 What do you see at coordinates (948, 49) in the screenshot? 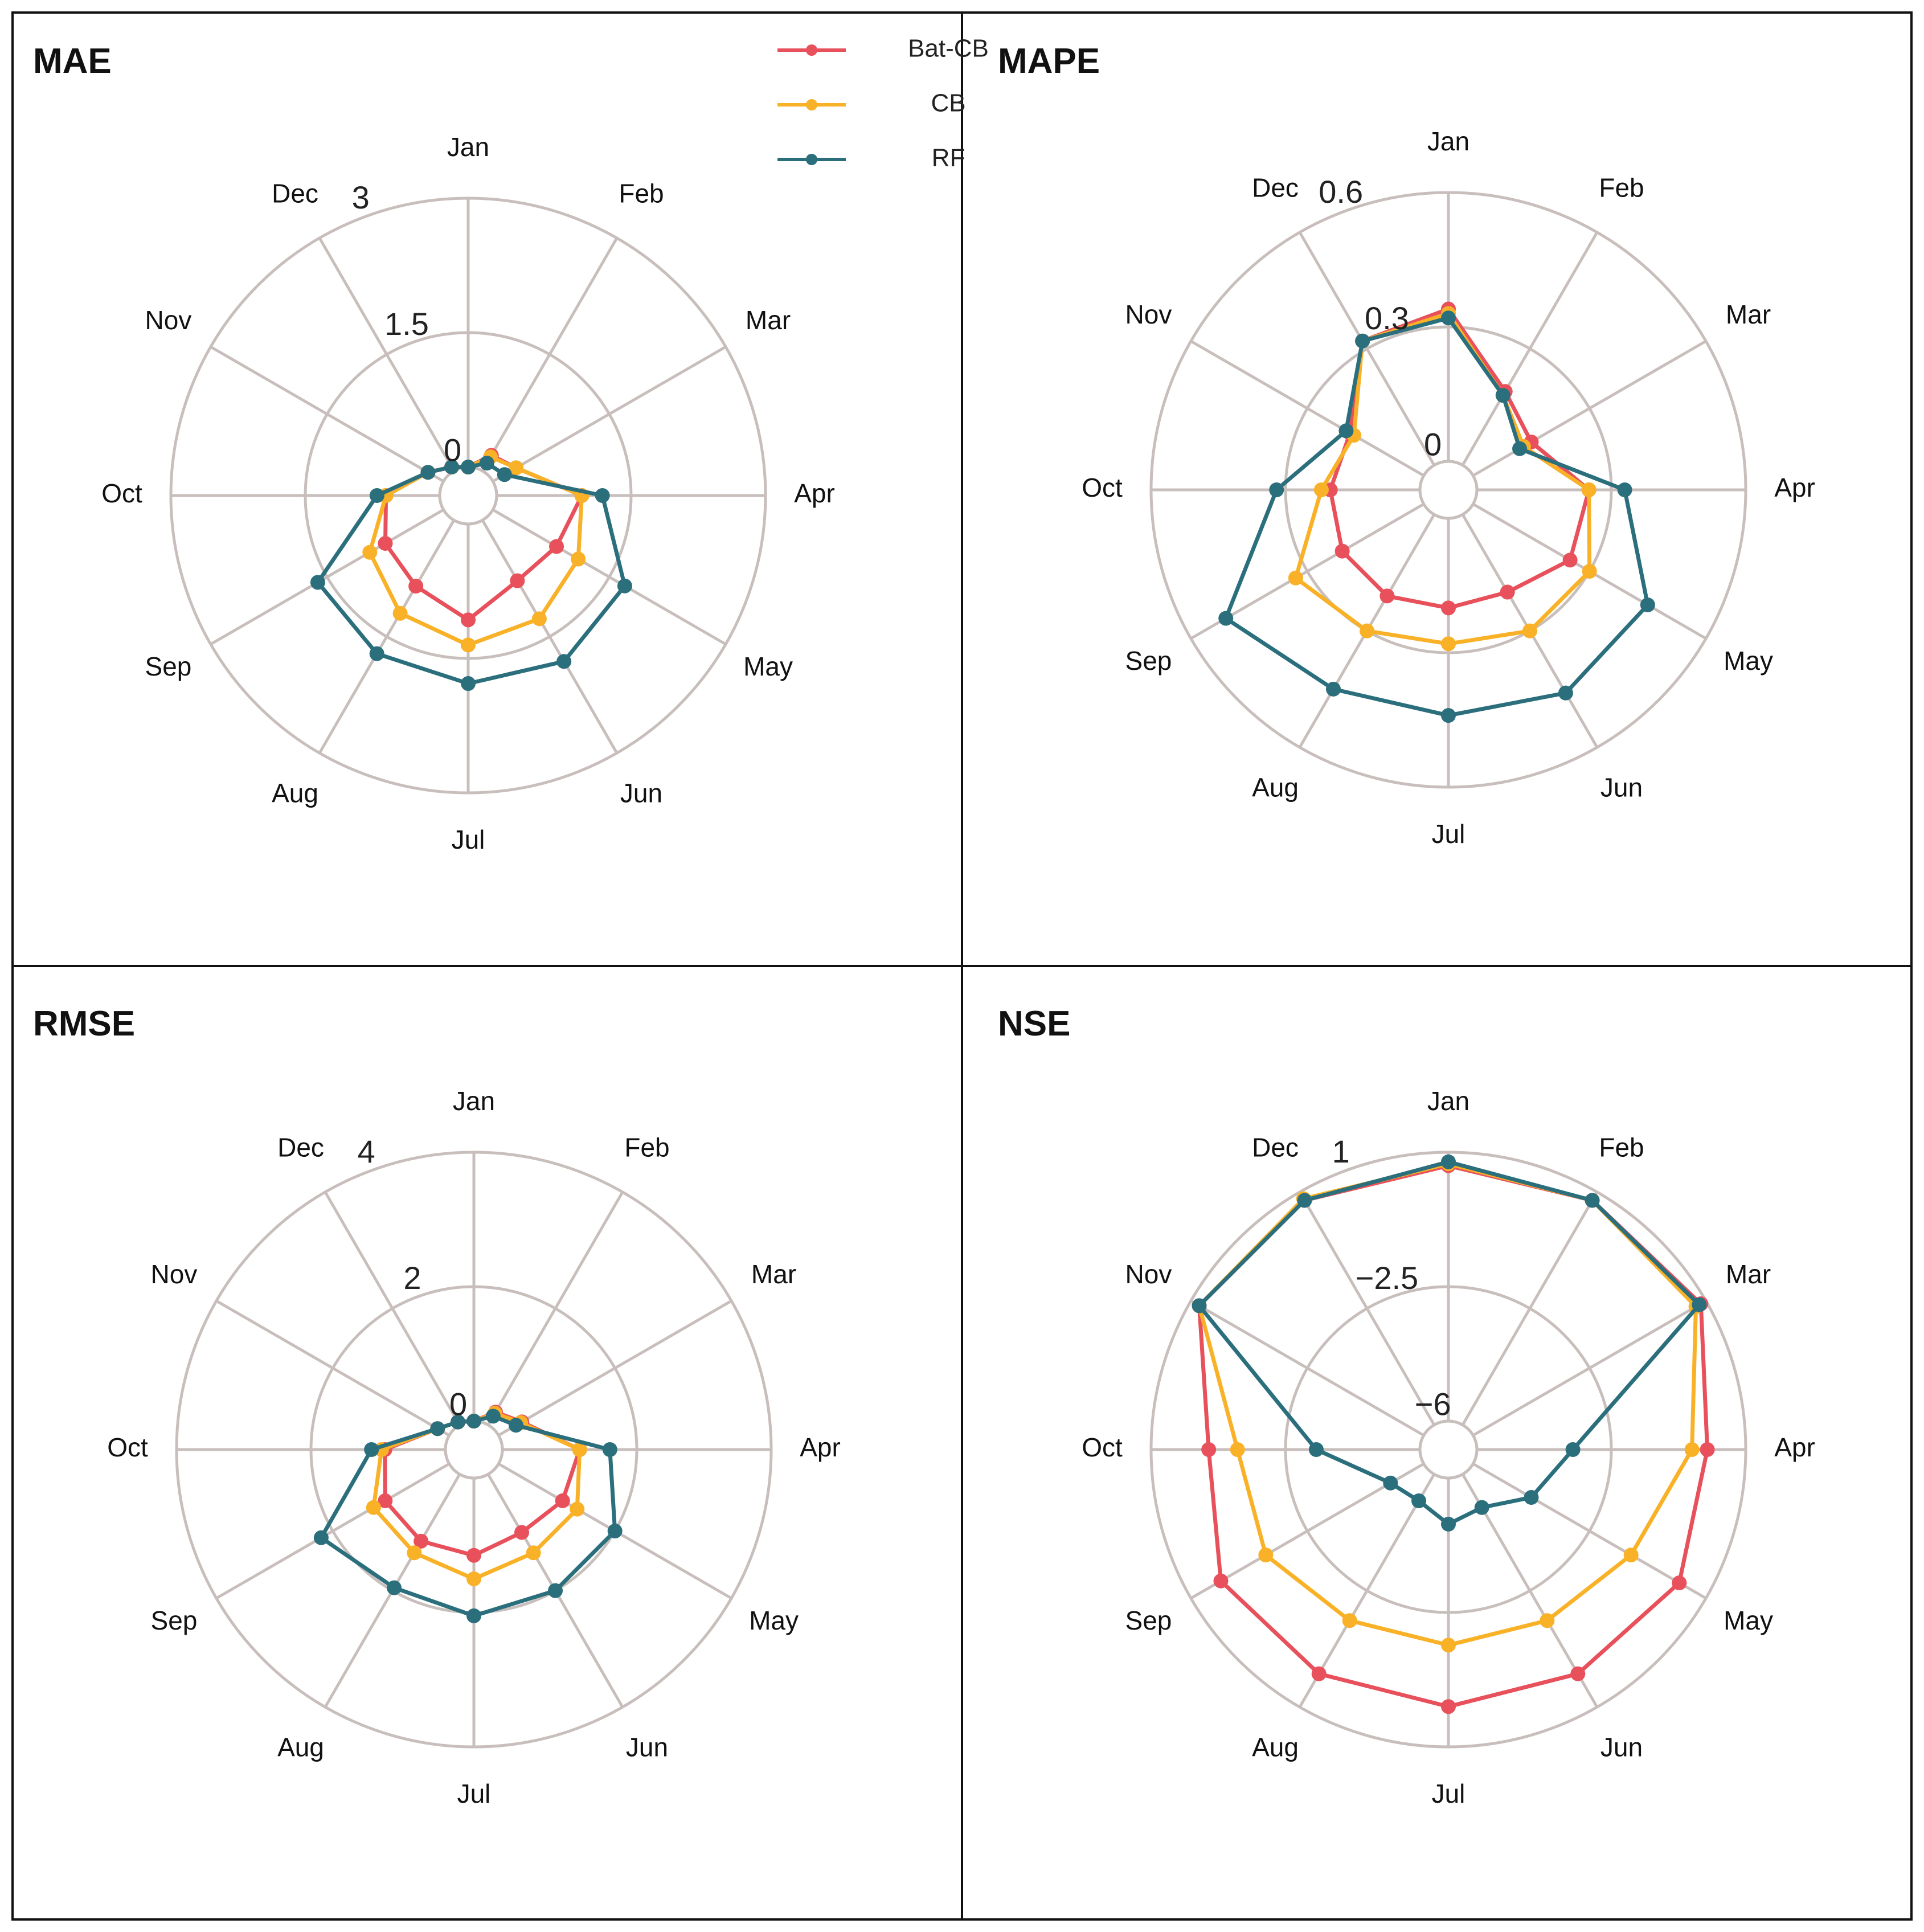
I see `legend-label: Bat-CB` at bounding box center [948, 49].